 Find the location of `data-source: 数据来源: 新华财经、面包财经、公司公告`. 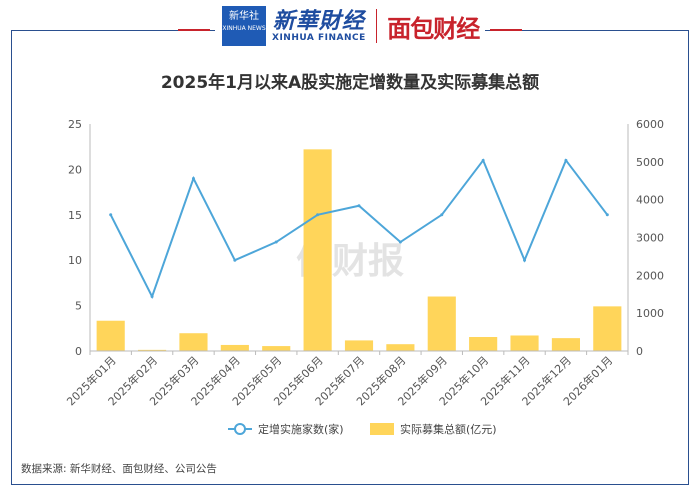

data-source: 数据来源: 新华财经、面包财经、公司公告 is located at coordinates (119, 469).